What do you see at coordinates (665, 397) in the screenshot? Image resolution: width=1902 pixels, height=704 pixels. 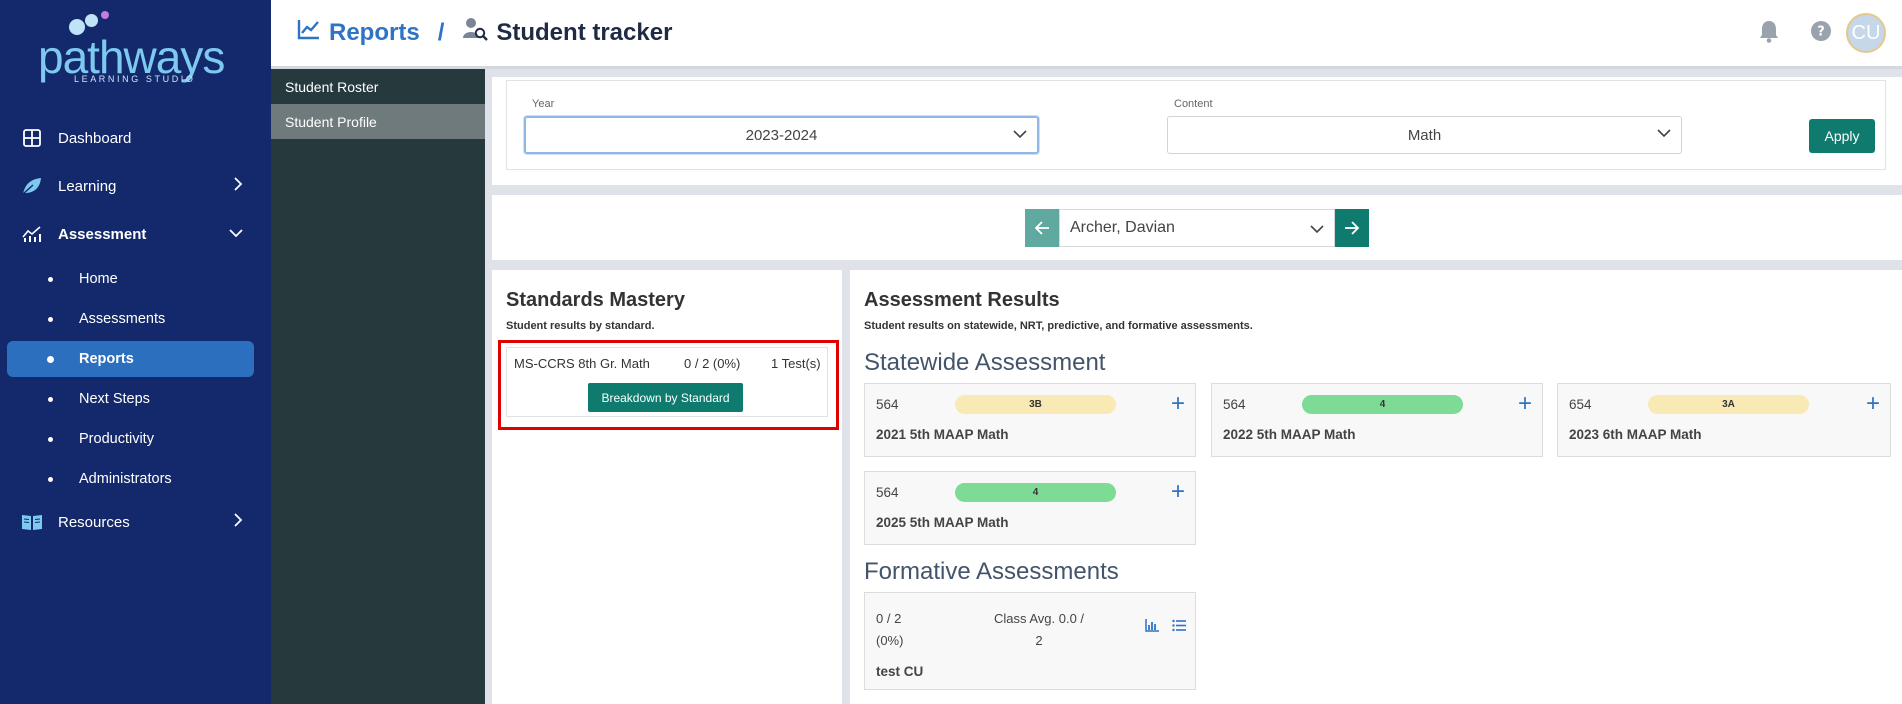 I see `breakdown-by-standard-button: Breakdown by Standard` at bounding box center [665, 397].